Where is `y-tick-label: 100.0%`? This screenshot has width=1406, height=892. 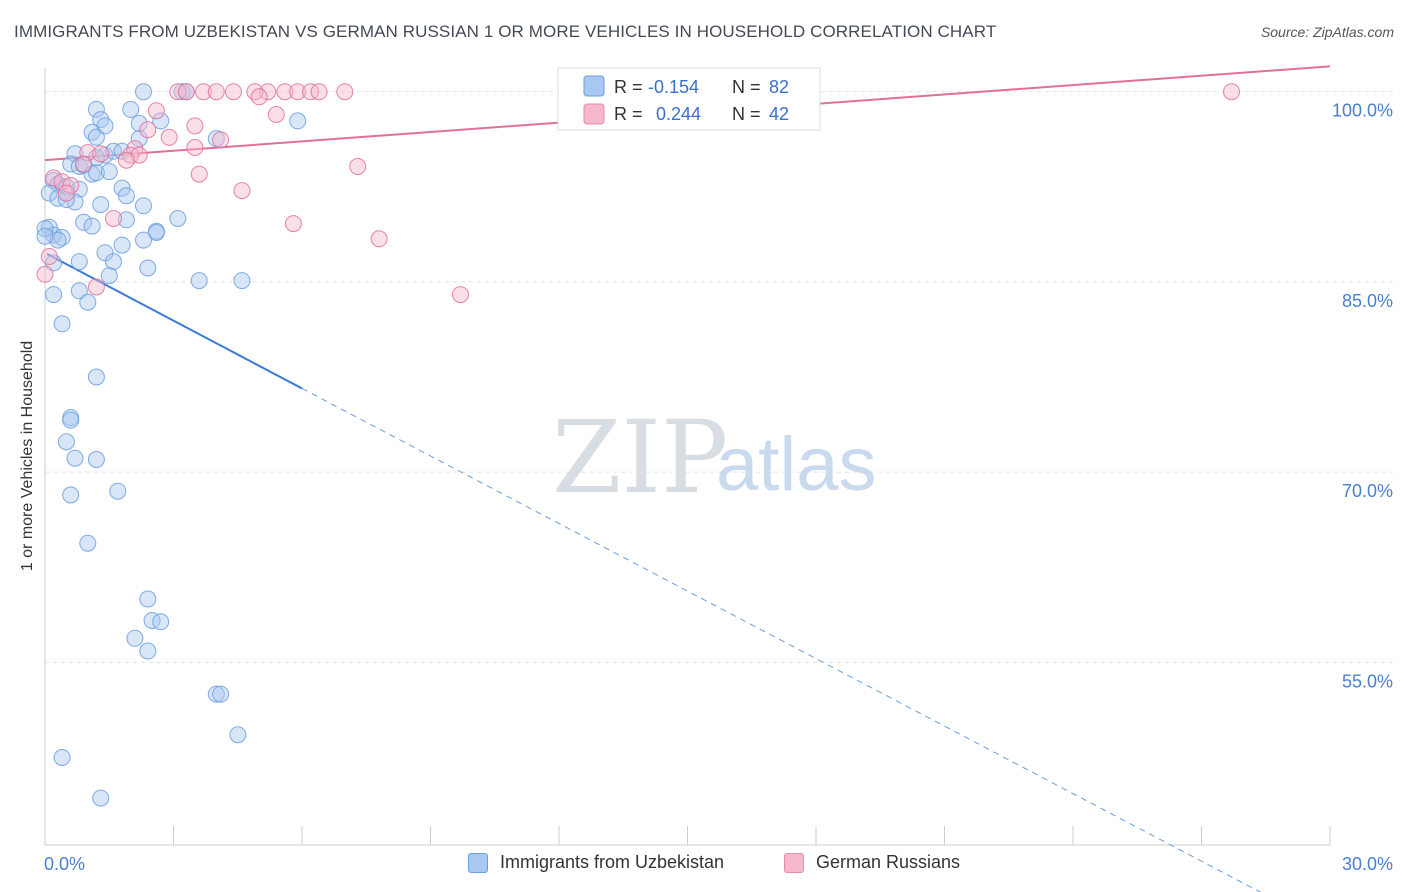
y-tick-label: 100.0% is located at coordinates (1362, 111).